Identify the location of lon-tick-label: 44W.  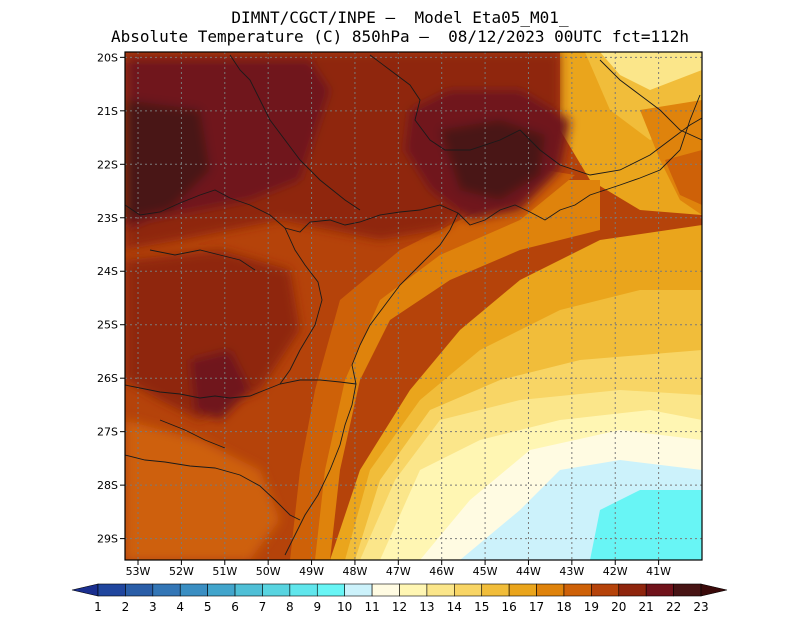
(528, 571).